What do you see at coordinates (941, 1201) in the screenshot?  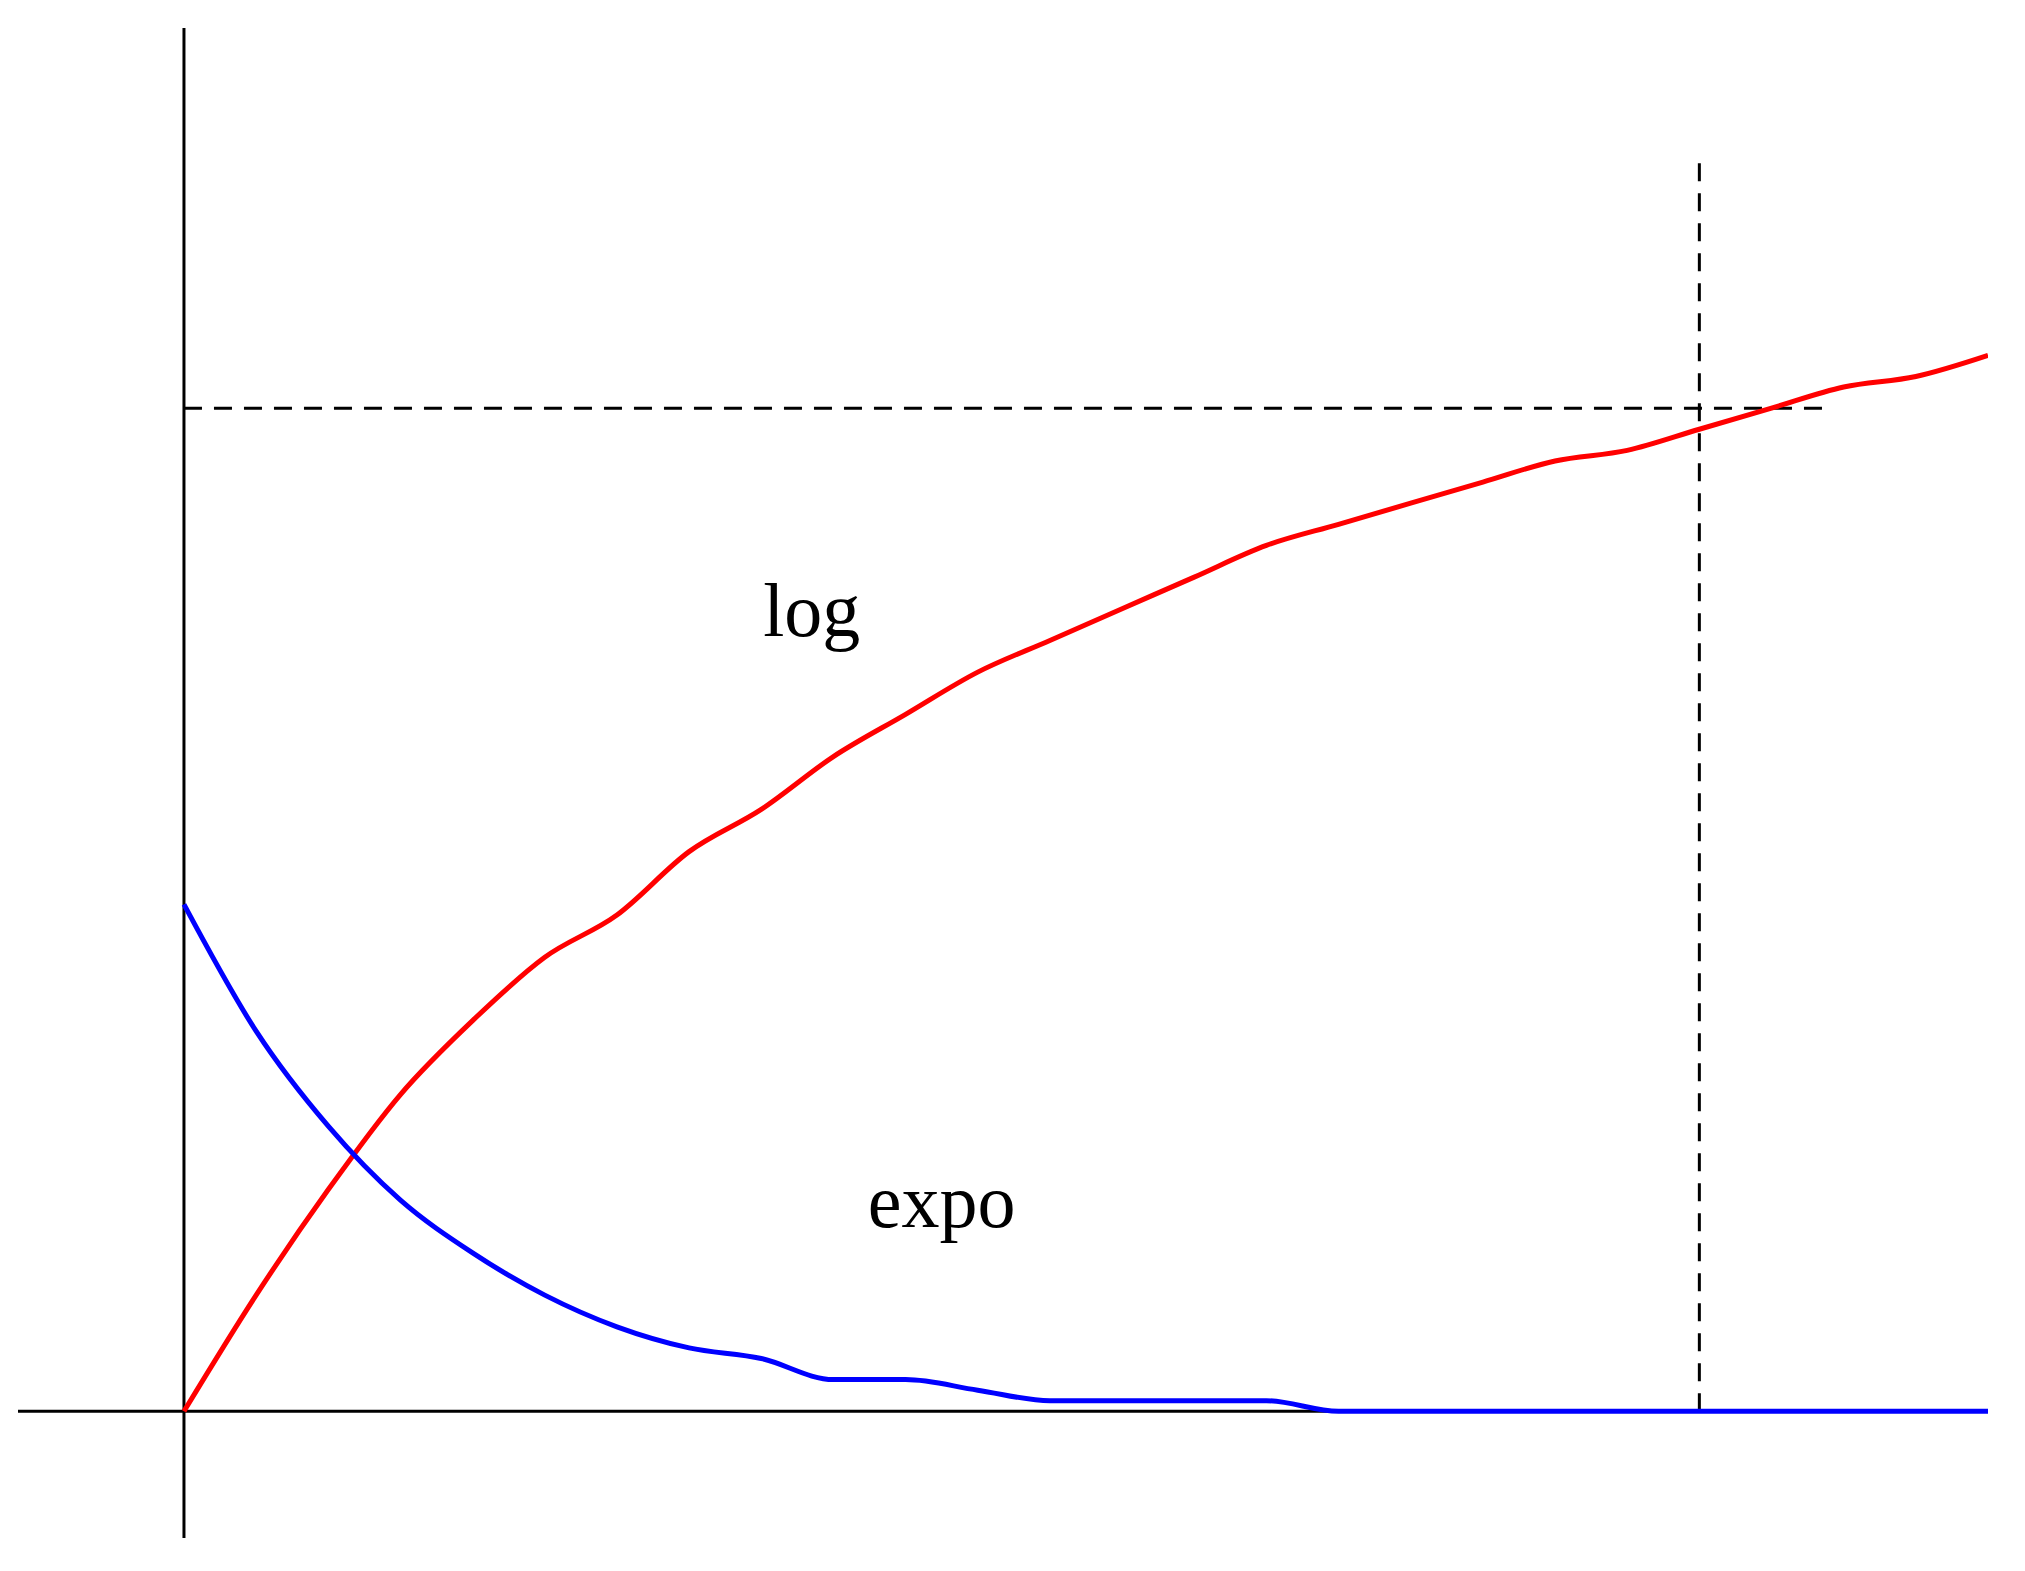 I see `series-label: expo` at bounding box center [941, 1201].